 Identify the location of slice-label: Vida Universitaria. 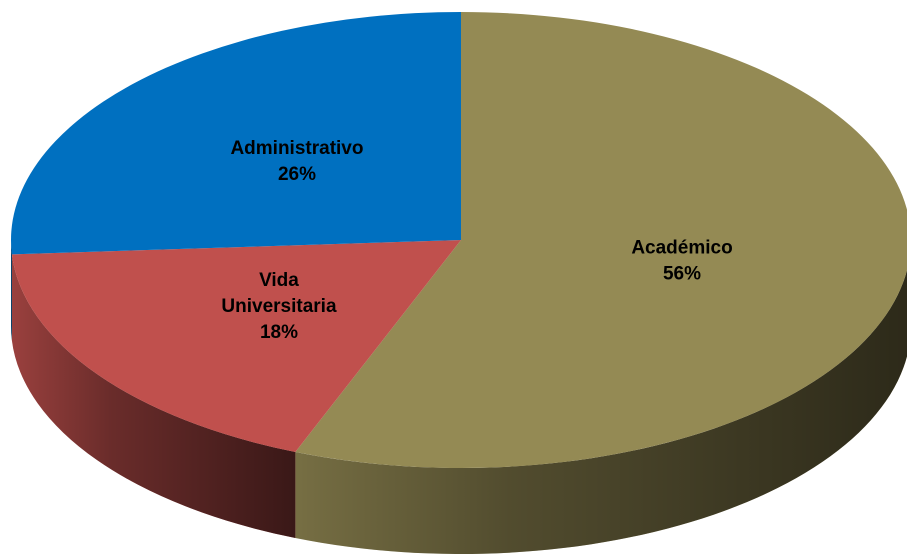
(279, 293).